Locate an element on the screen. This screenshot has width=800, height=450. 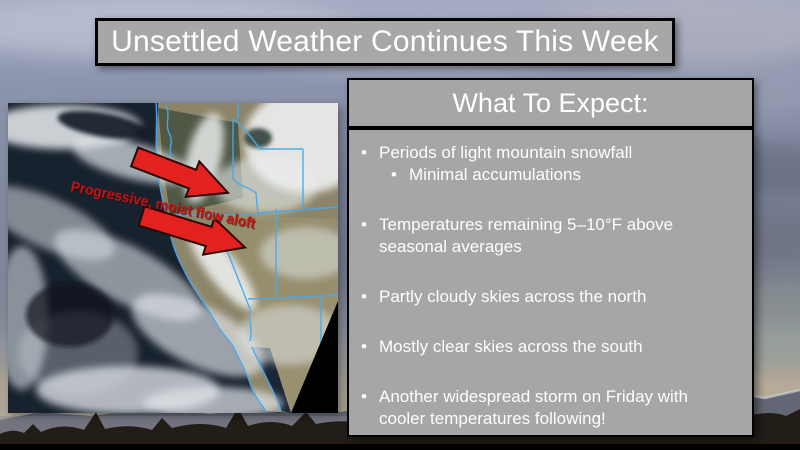
expect-panel-title: What To Expect: is located at coordinates (550, 102).